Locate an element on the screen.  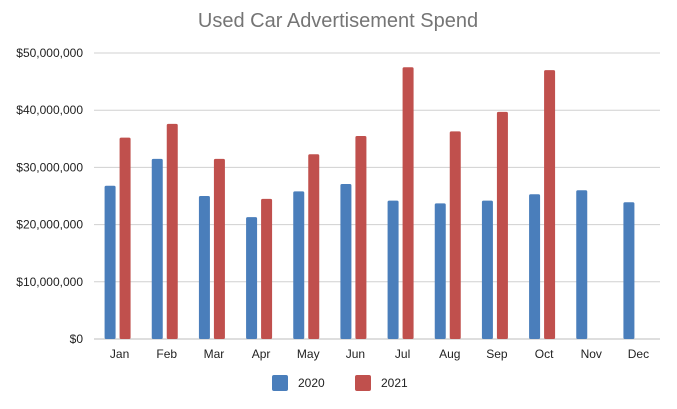
chart-title: Used Car Advertisement Spend is located at coordinates (338, 21).